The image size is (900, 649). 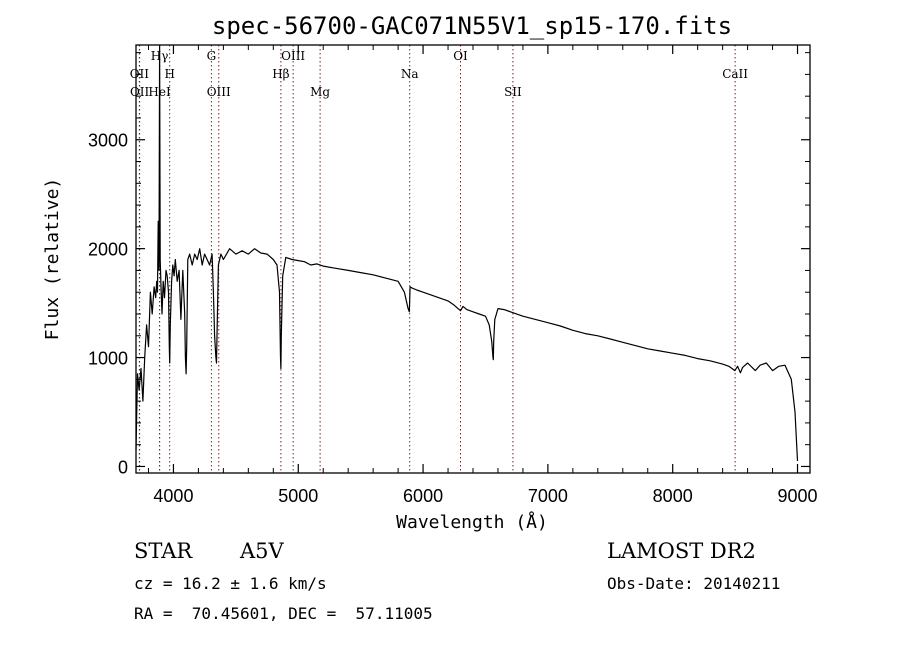 What do you see at coordinates (108, 359) in the screenshot?
I see `y-tick-label: 1000` at bounding box center [108, 359].